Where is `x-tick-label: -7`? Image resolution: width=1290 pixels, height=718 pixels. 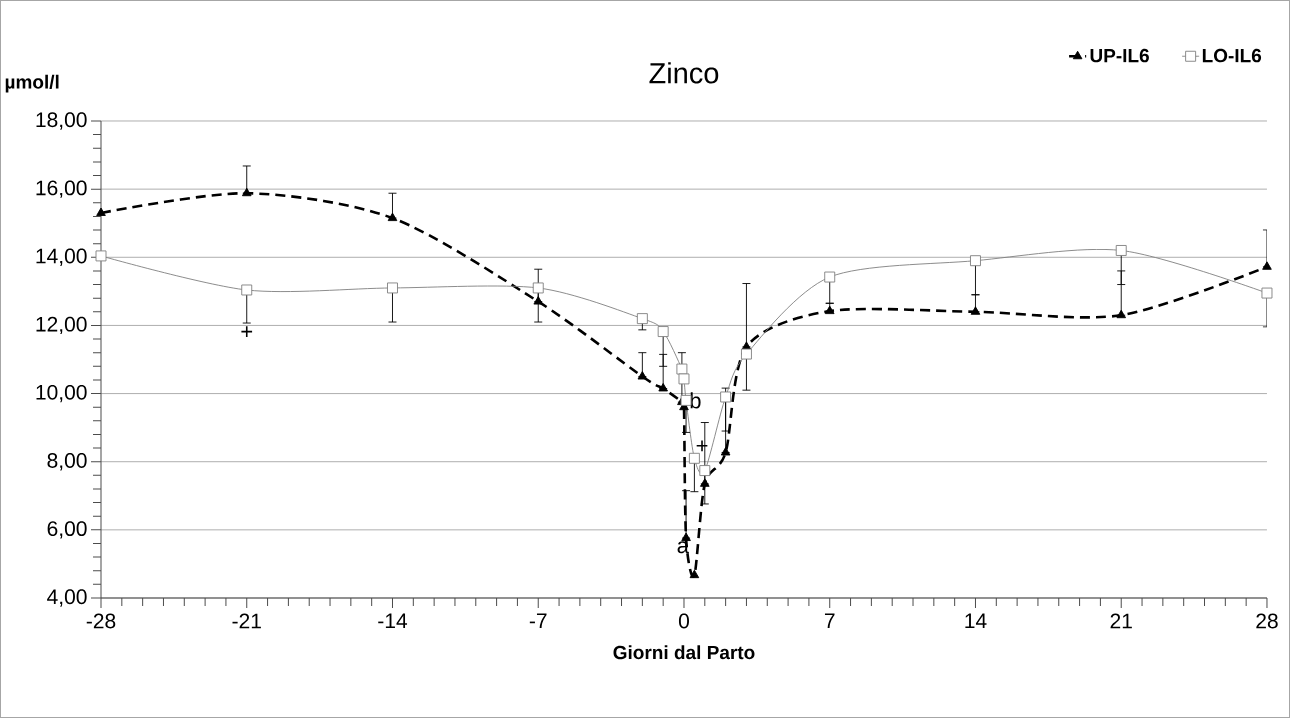
x-tick-label: -7 is located at coordinates (538, 620).